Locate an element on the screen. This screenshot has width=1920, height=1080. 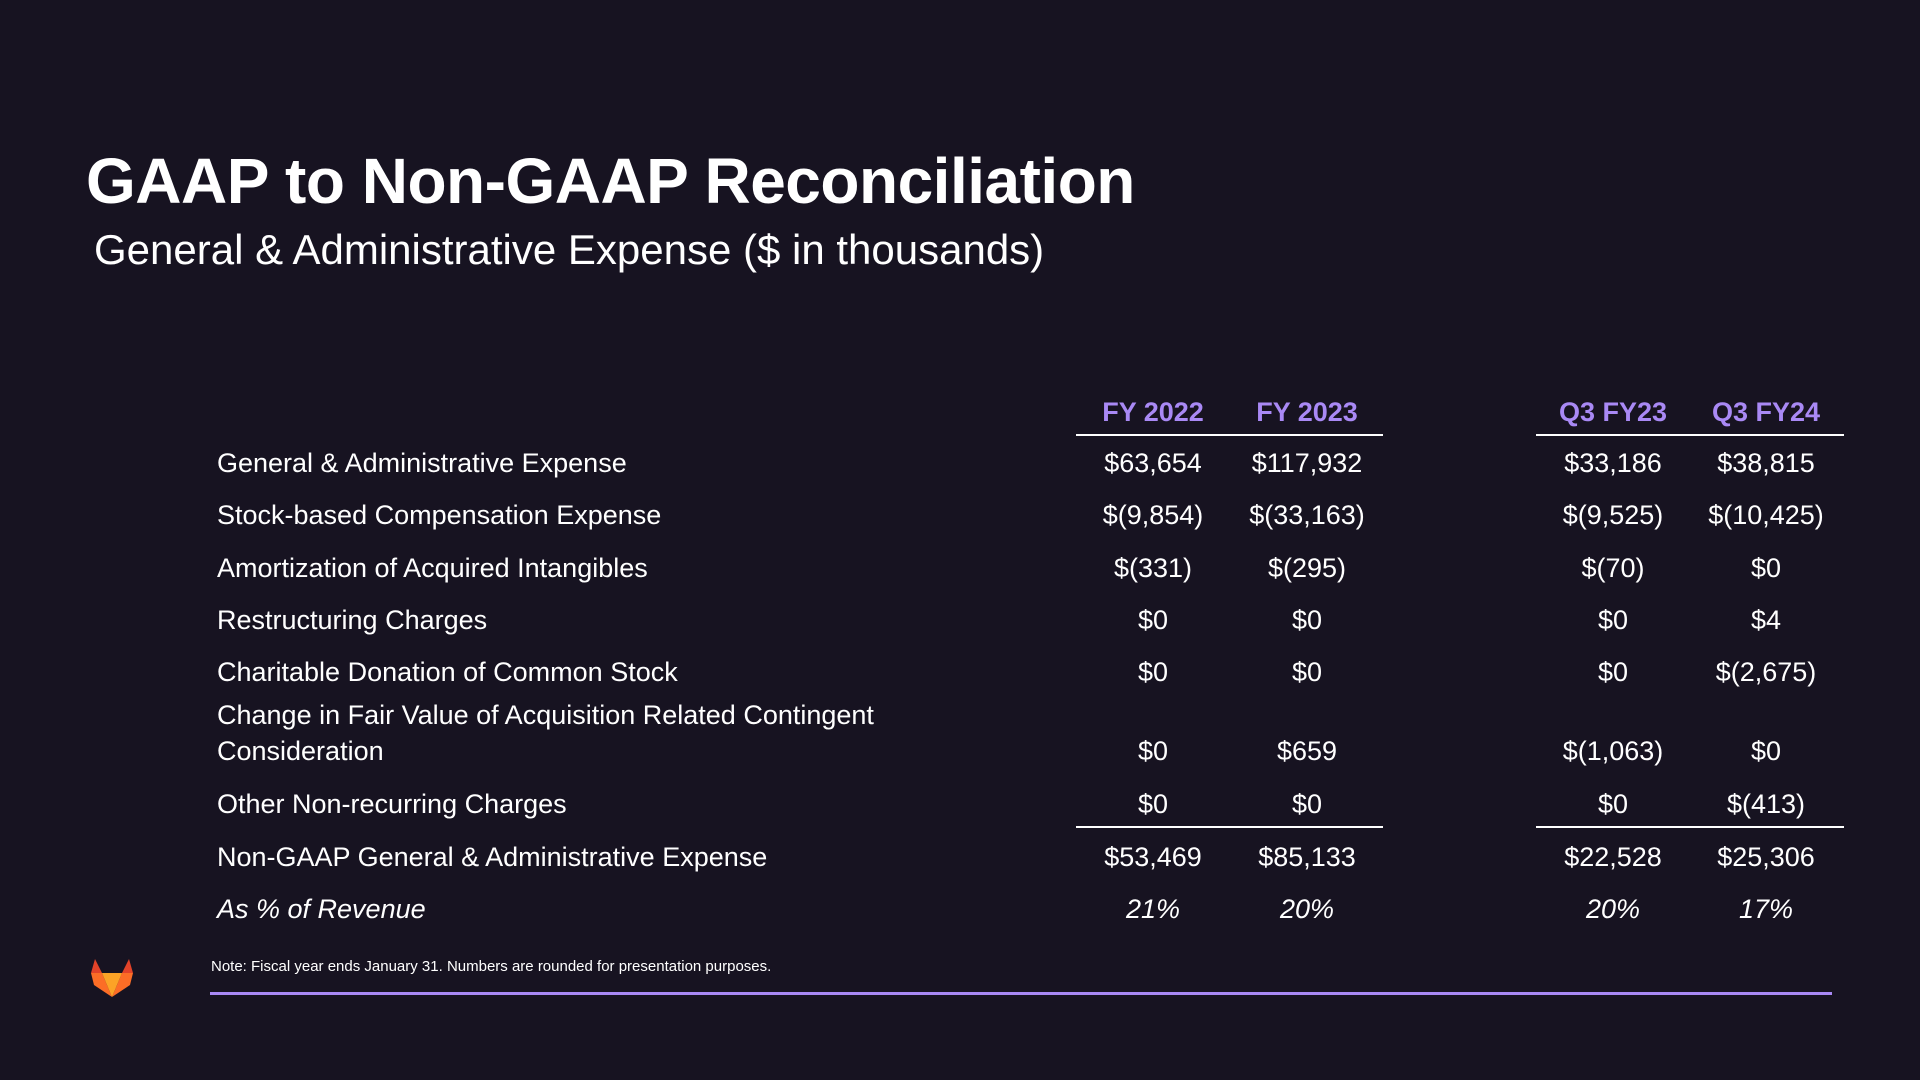
column-header: Q3 FY23 is located at coordinates (1613, 412).